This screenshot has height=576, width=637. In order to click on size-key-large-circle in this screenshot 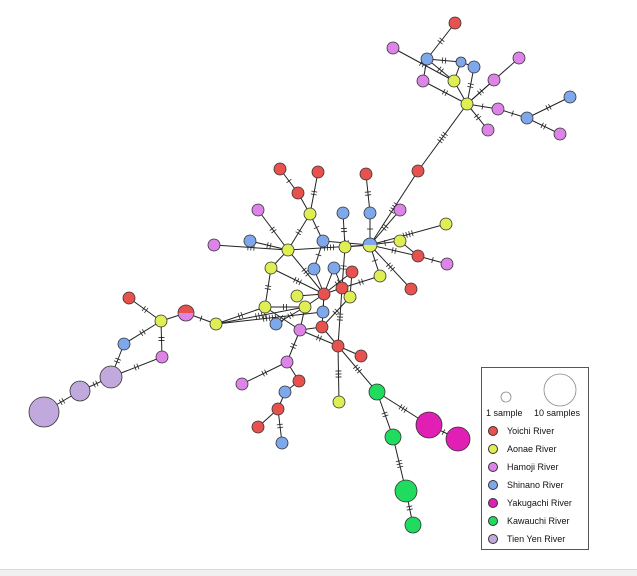, I will do `click(560, 390)`.